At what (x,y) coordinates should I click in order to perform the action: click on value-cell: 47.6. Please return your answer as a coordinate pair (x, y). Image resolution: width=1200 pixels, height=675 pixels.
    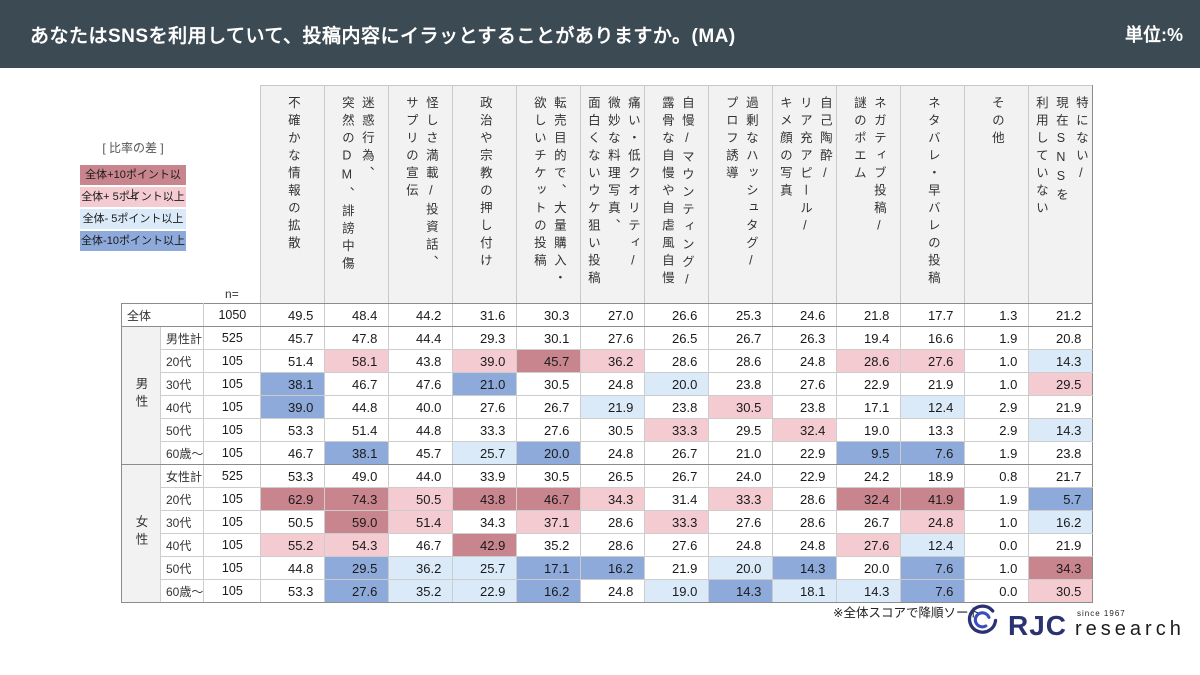
    Looking at the image, I should click on (421, 384).